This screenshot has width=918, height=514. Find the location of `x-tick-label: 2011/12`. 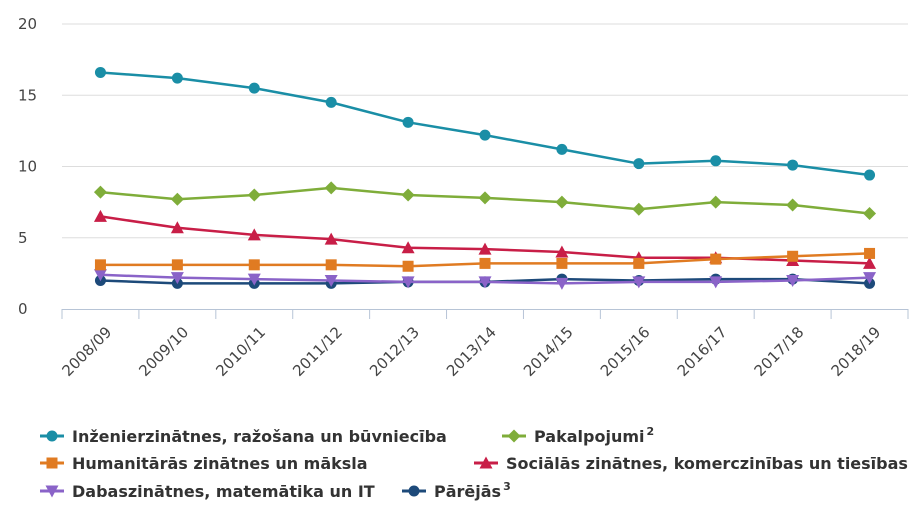

x-tick-label: 2011/12 is located at coordinates (317, 351).